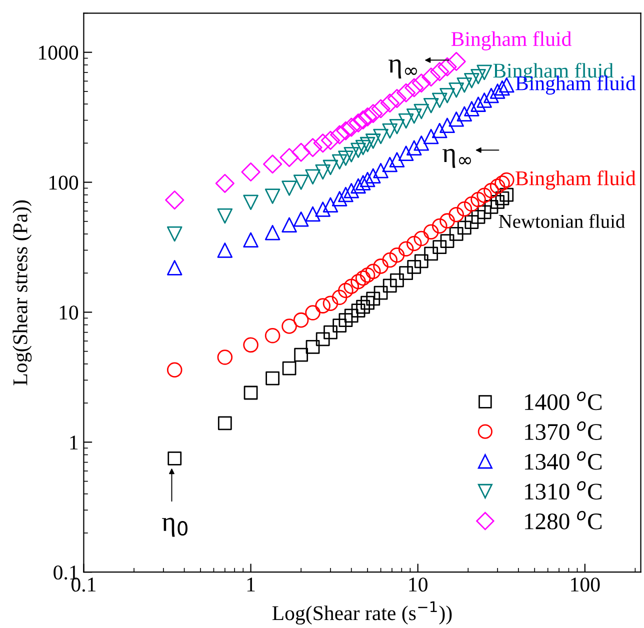  I want to click on y-tick-label: 10, so click(69, 313).